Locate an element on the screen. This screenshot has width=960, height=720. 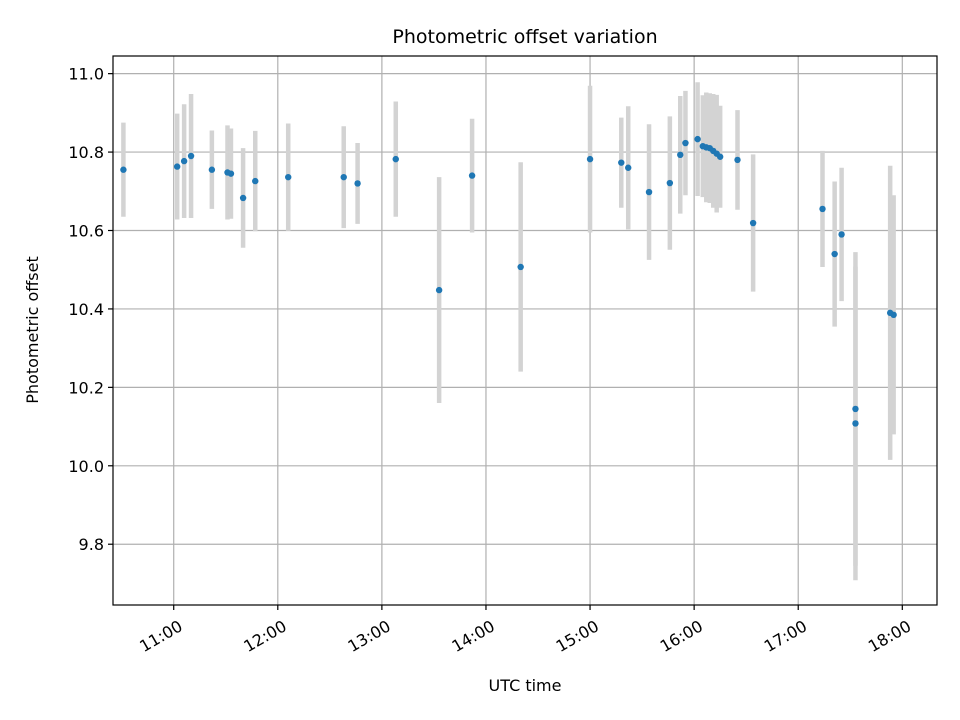
y-tick-label: 10.0 is located at coordinates (86, 466).